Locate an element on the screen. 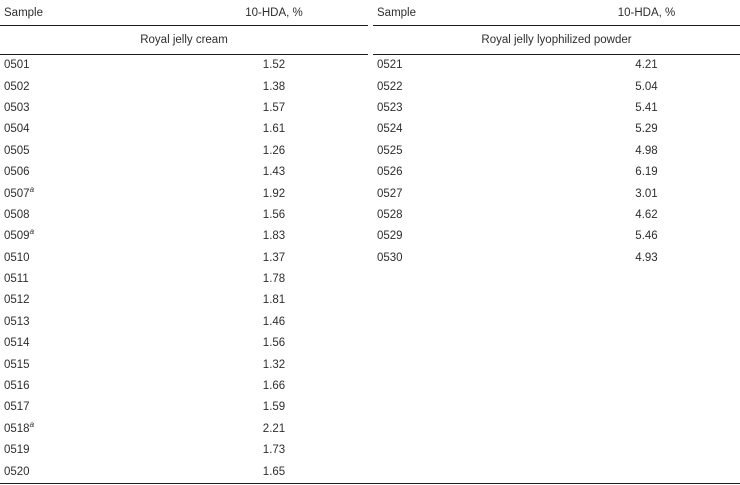 The width and height of the screenshot is (740, 485). hda-value: 3.01 is located at coordinates (646, 193).